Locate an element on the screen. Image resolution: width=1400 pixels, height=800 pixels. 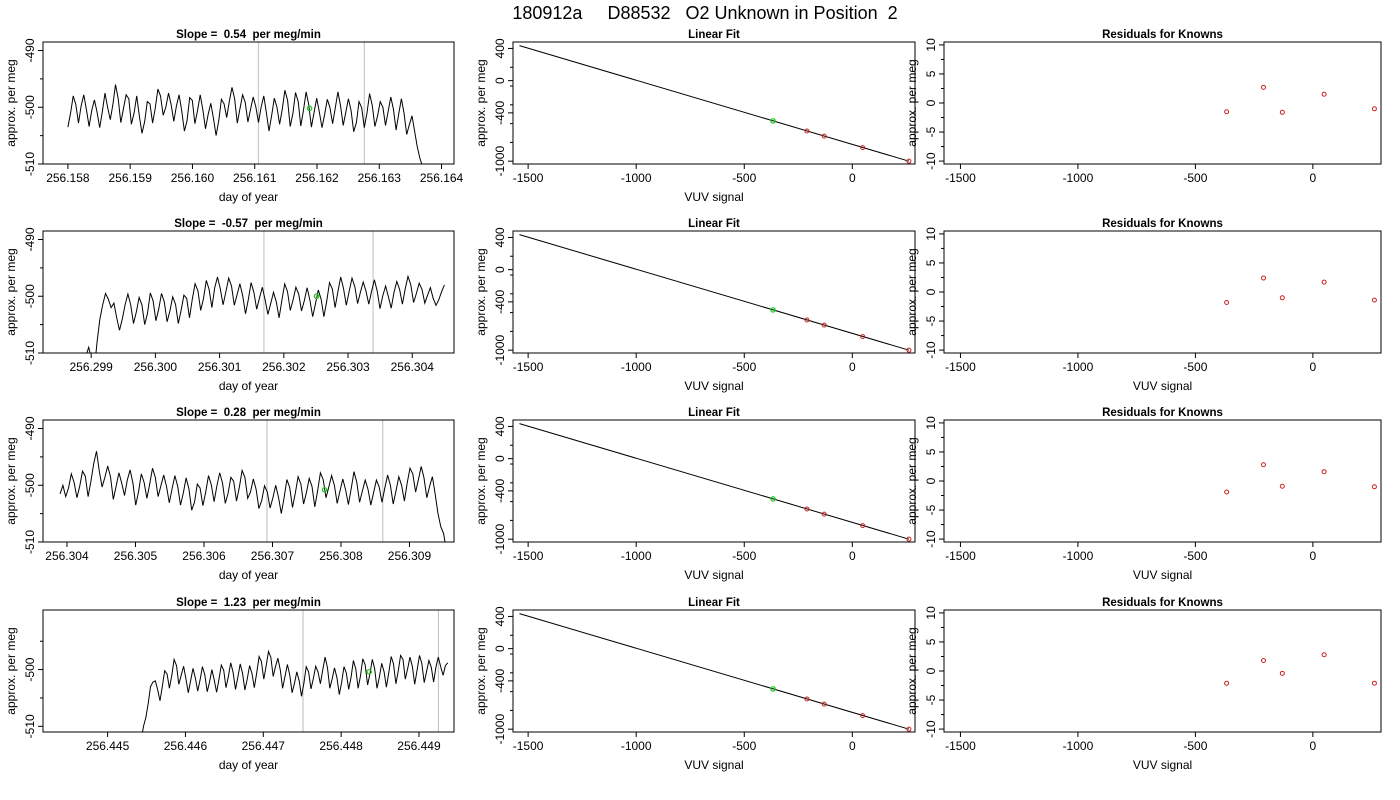
chart-2-ytick-label-4: -1000 is located at coordinates (500, 161).